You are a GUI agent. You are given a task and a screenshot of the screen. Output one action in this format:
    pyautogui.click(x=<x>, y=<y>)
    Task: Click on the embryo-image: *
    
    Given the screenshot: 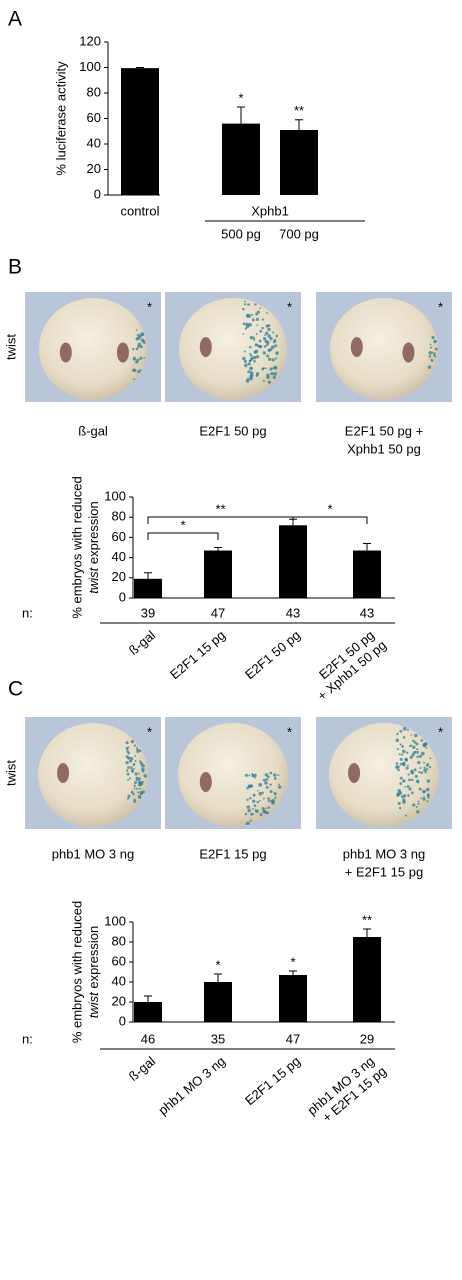 What is the action you would take?
    pyautogui.click(x=384, y=347)
    